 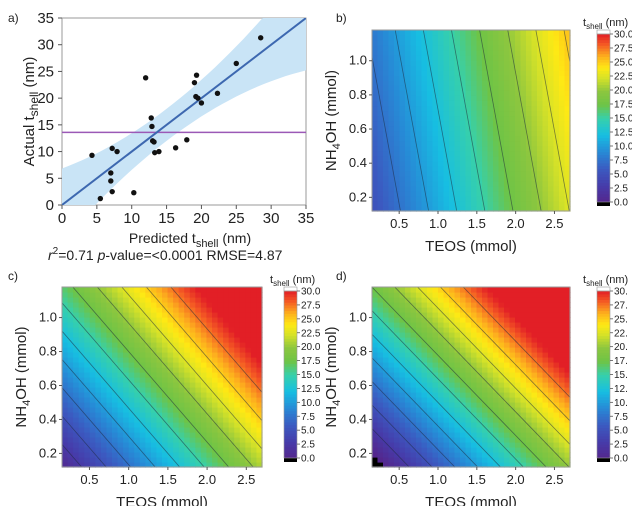 I want to click on x-tick-label: 1.5, so click(x=477, y=479).